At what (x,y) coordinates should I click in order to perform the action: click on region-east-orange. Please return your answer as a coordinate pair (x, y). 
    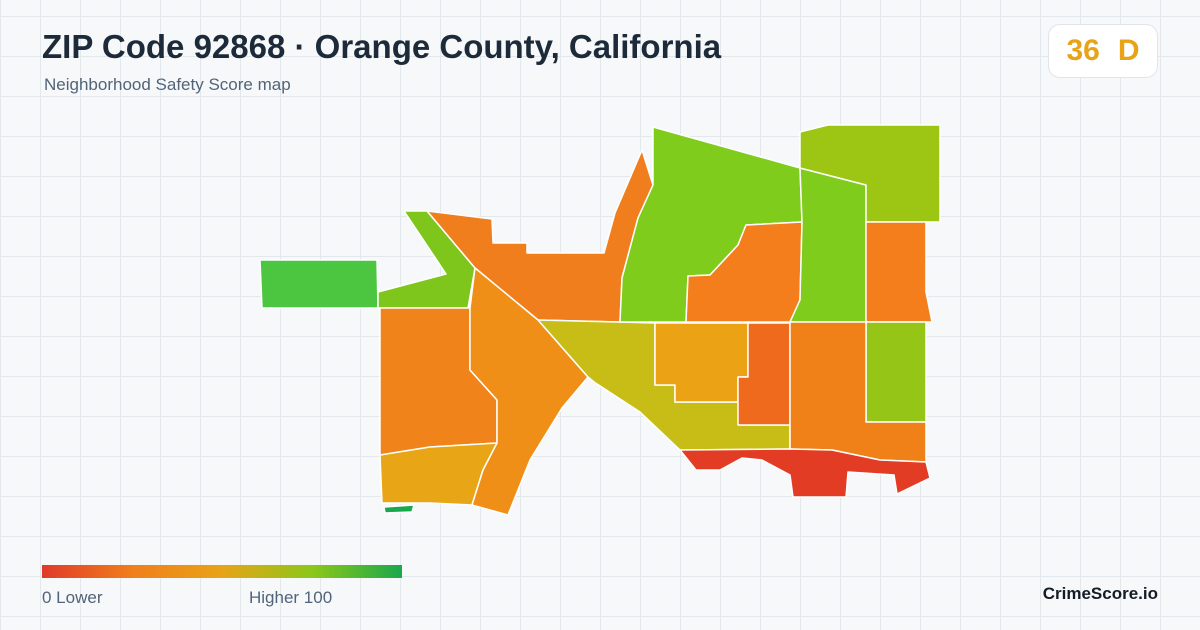
    Looking at the image, I should click on (899, 272).